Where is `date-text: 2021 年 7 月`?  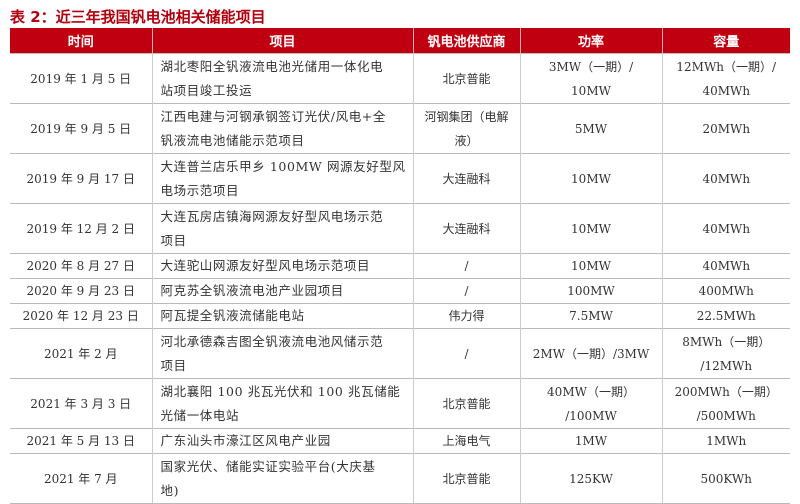 date-text: 2021 年 7 月 is located at coordinates (80, 478).